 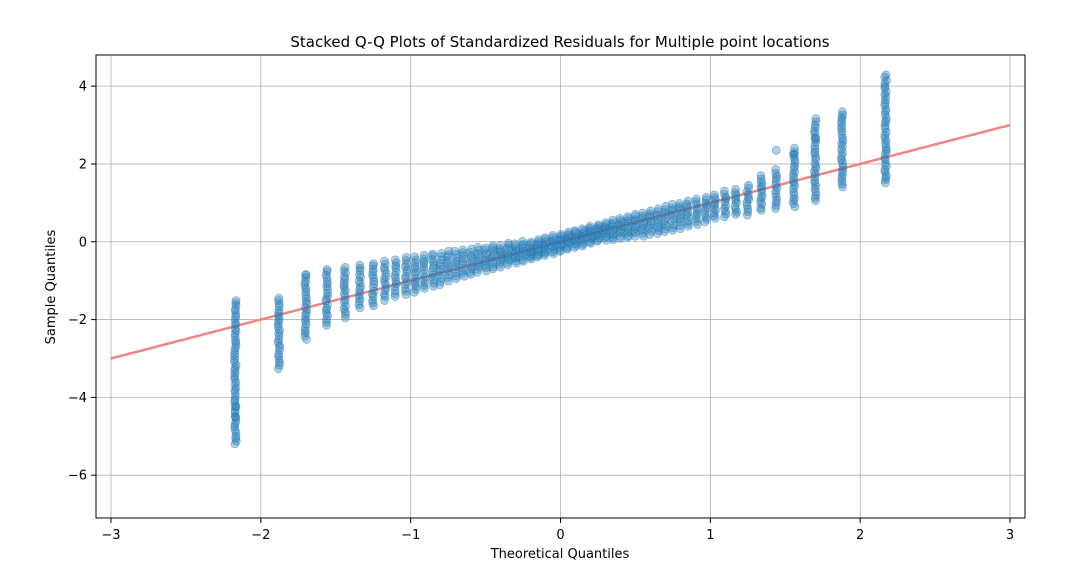 What do you see at coordinates (110, 535) in the screenshot?
I see `x-tick-label: −3` at bounding box center [110, 535].